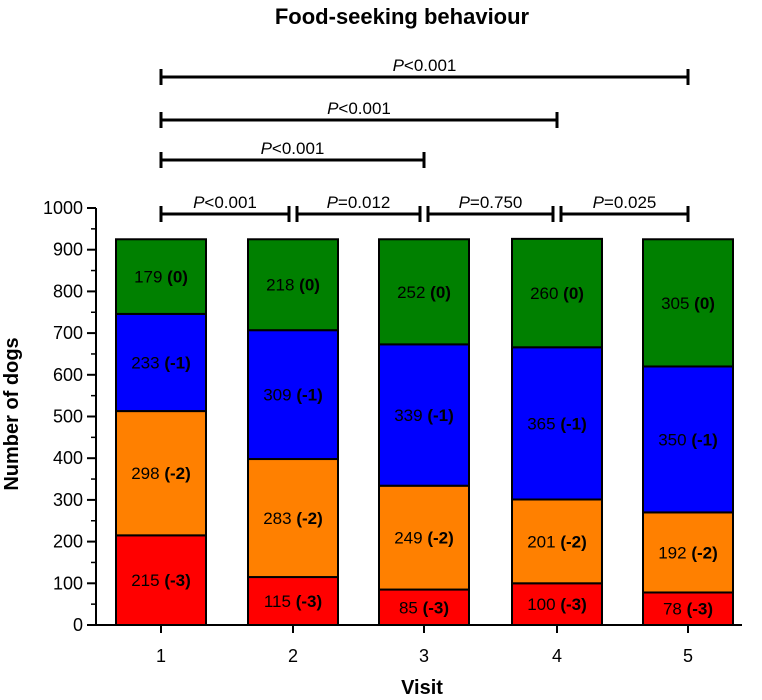 The height and width of the screenshot is (700, 762). Describe the element at coordinates (68, 583) in the screenshot. I see `y-tick-label: 100` at that location.